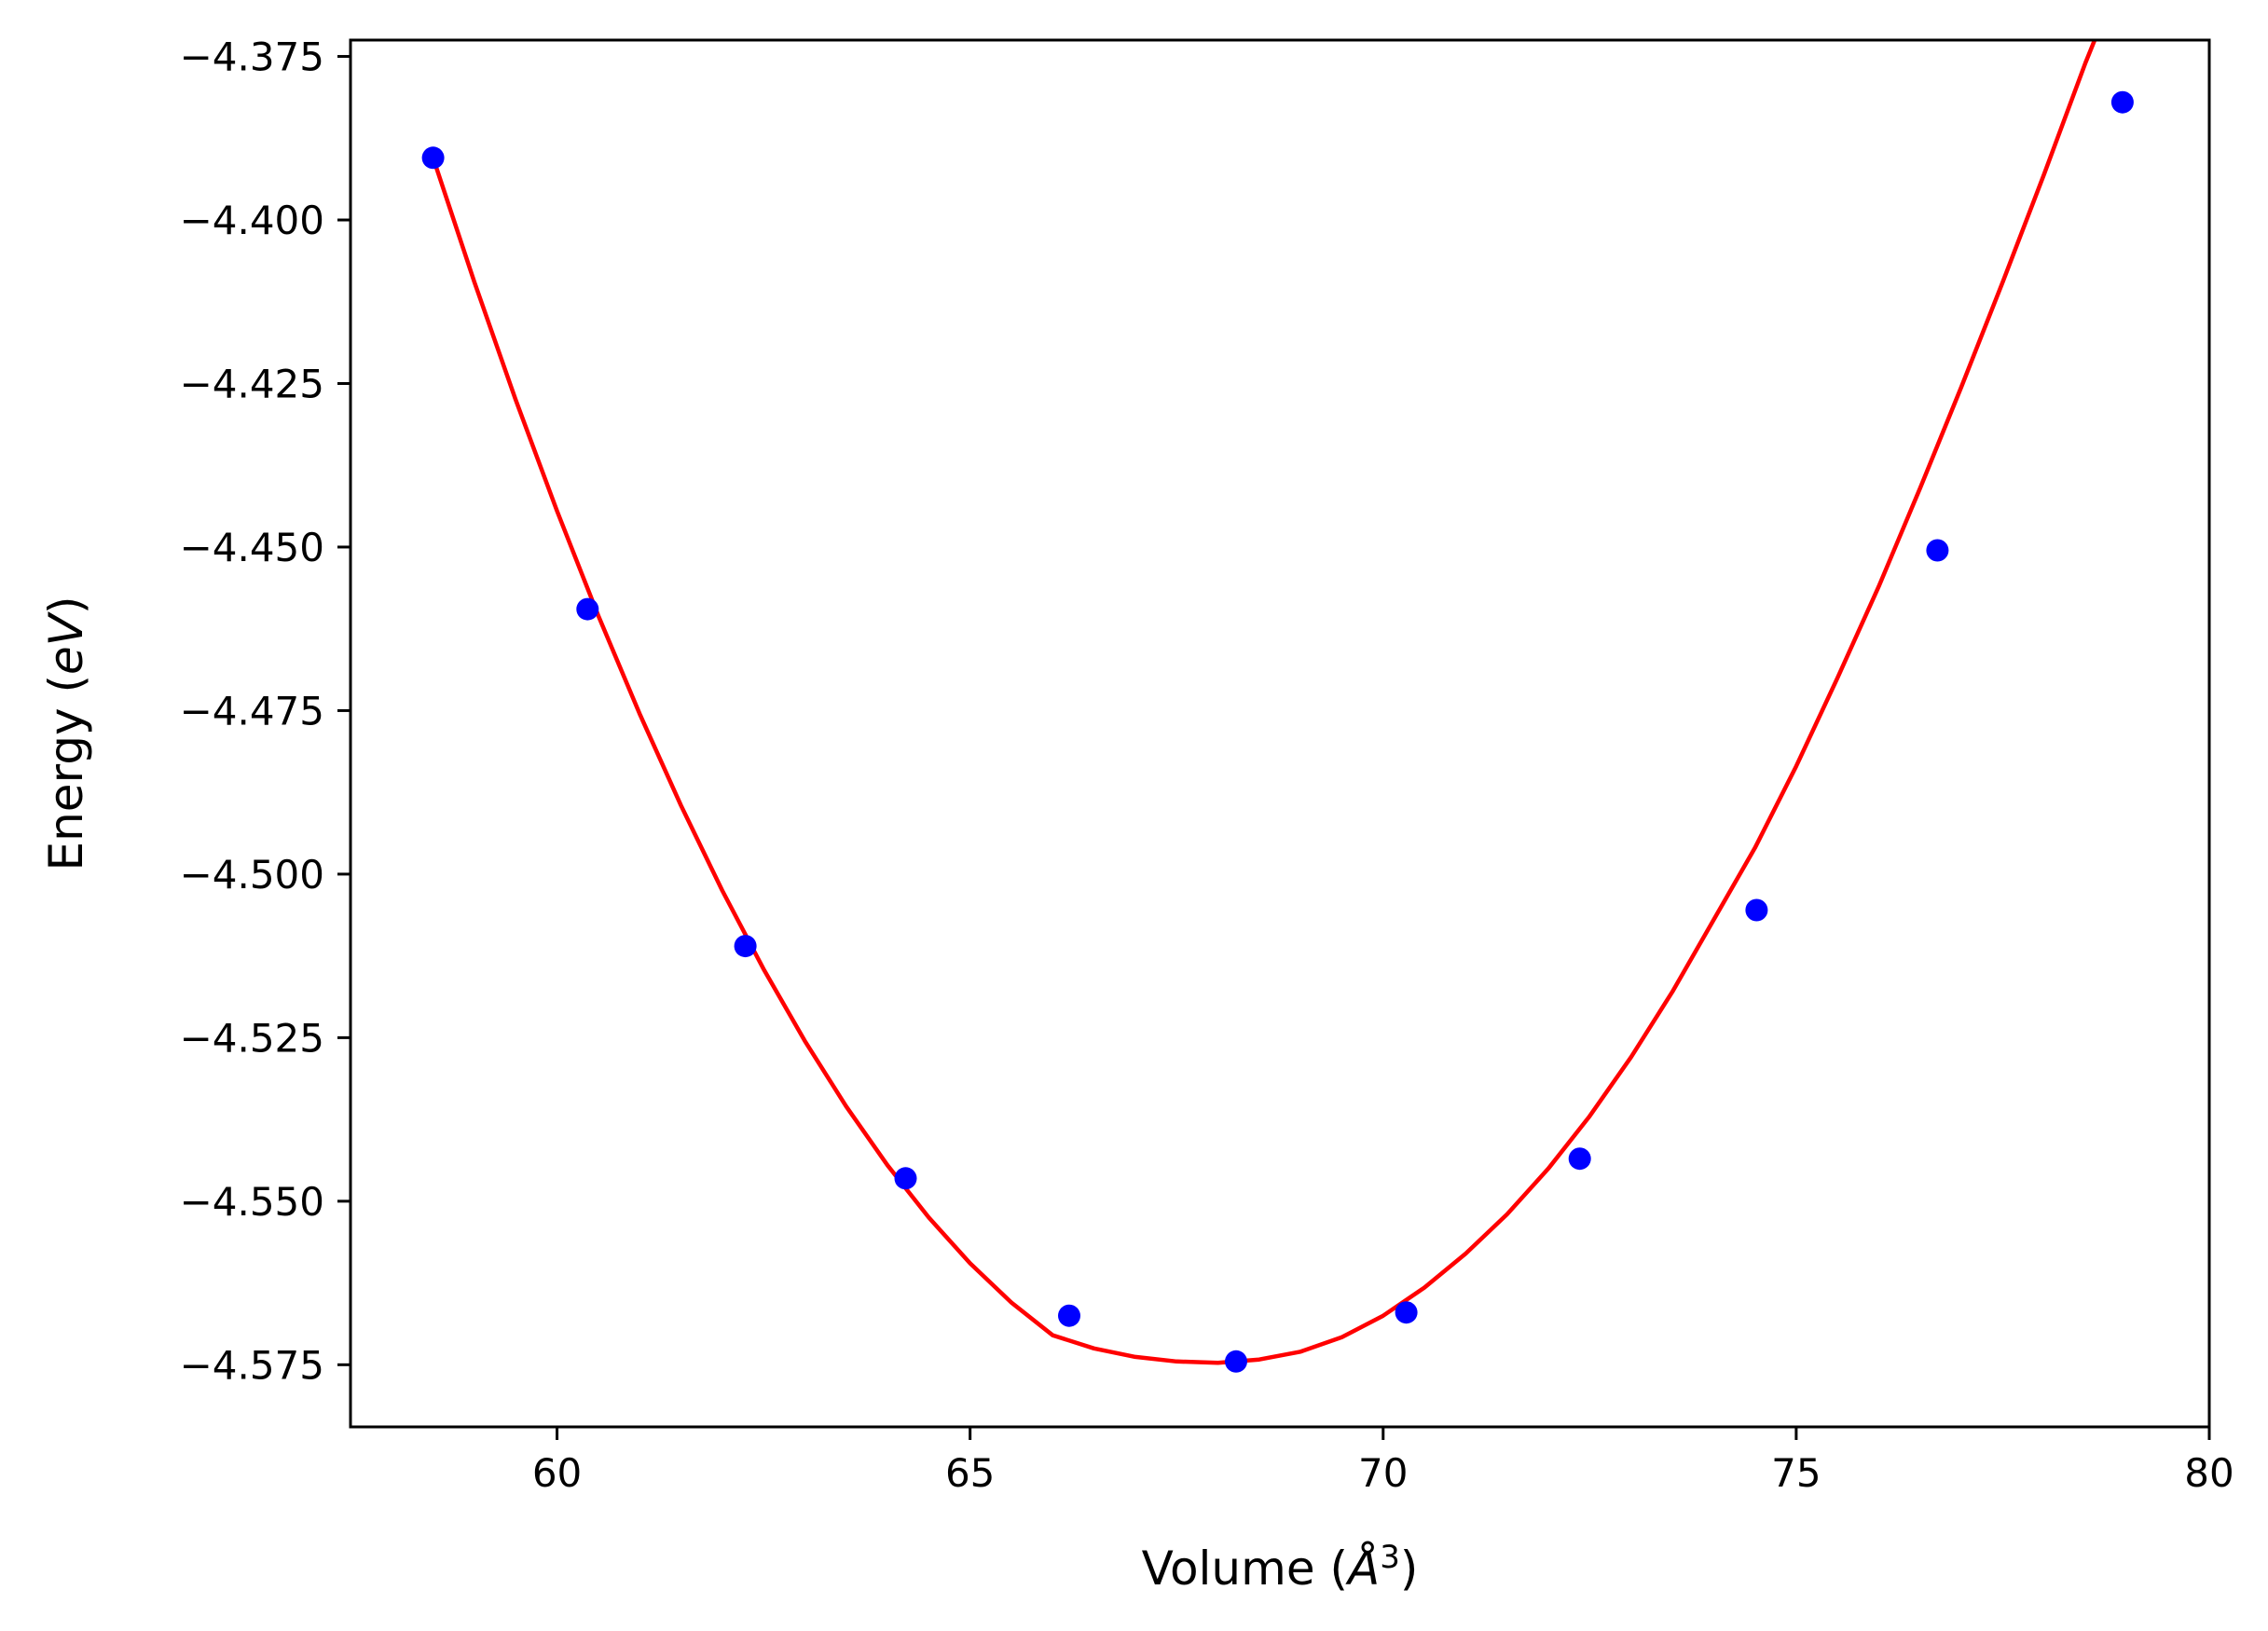  I want to click on y-tick-label: −4.475, so click(252, 710).